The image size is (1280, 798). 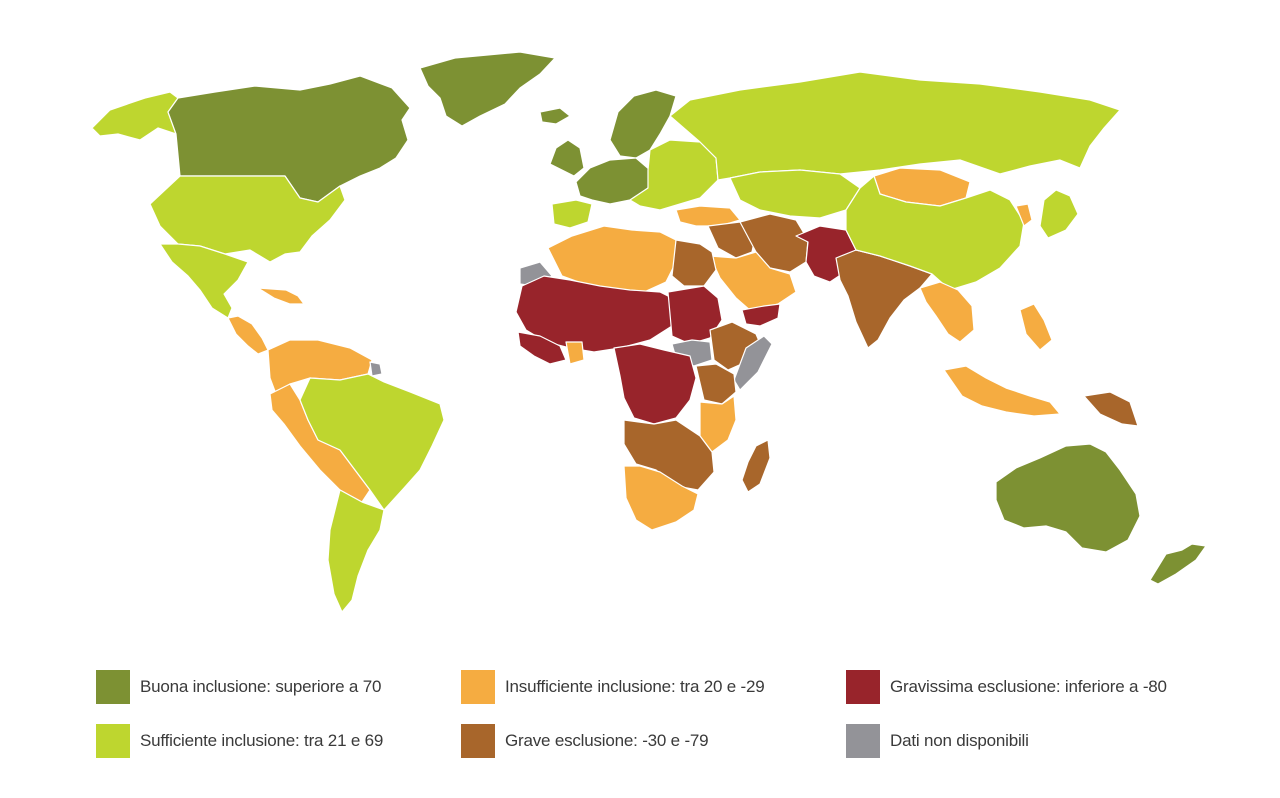 What do you see at coordinates (761, 315) in the screenshot?
I see `region-yemen` at bounding box center [761, 315].